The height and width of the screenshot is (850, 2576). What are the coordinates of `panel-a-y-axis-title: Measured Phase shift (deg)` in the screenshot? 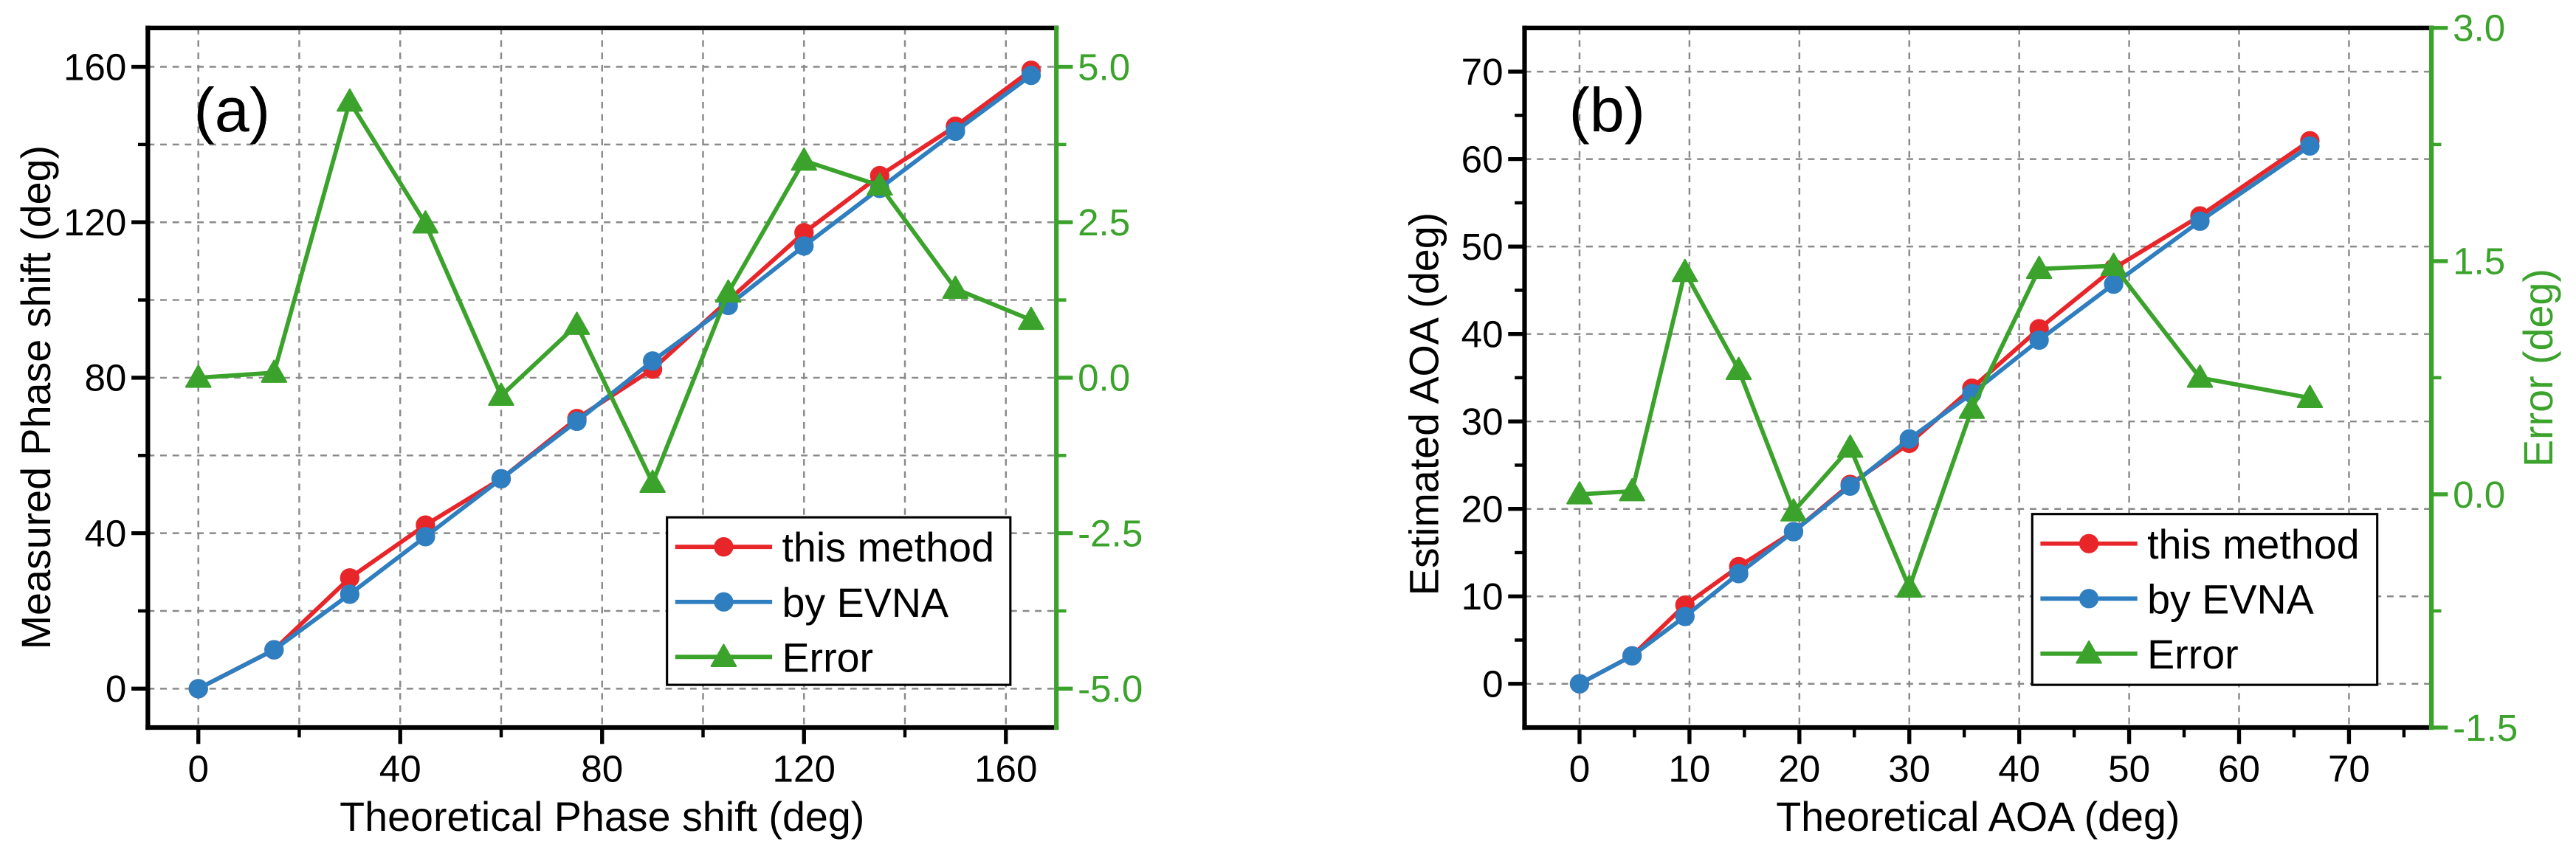 It's located at (36, 397).